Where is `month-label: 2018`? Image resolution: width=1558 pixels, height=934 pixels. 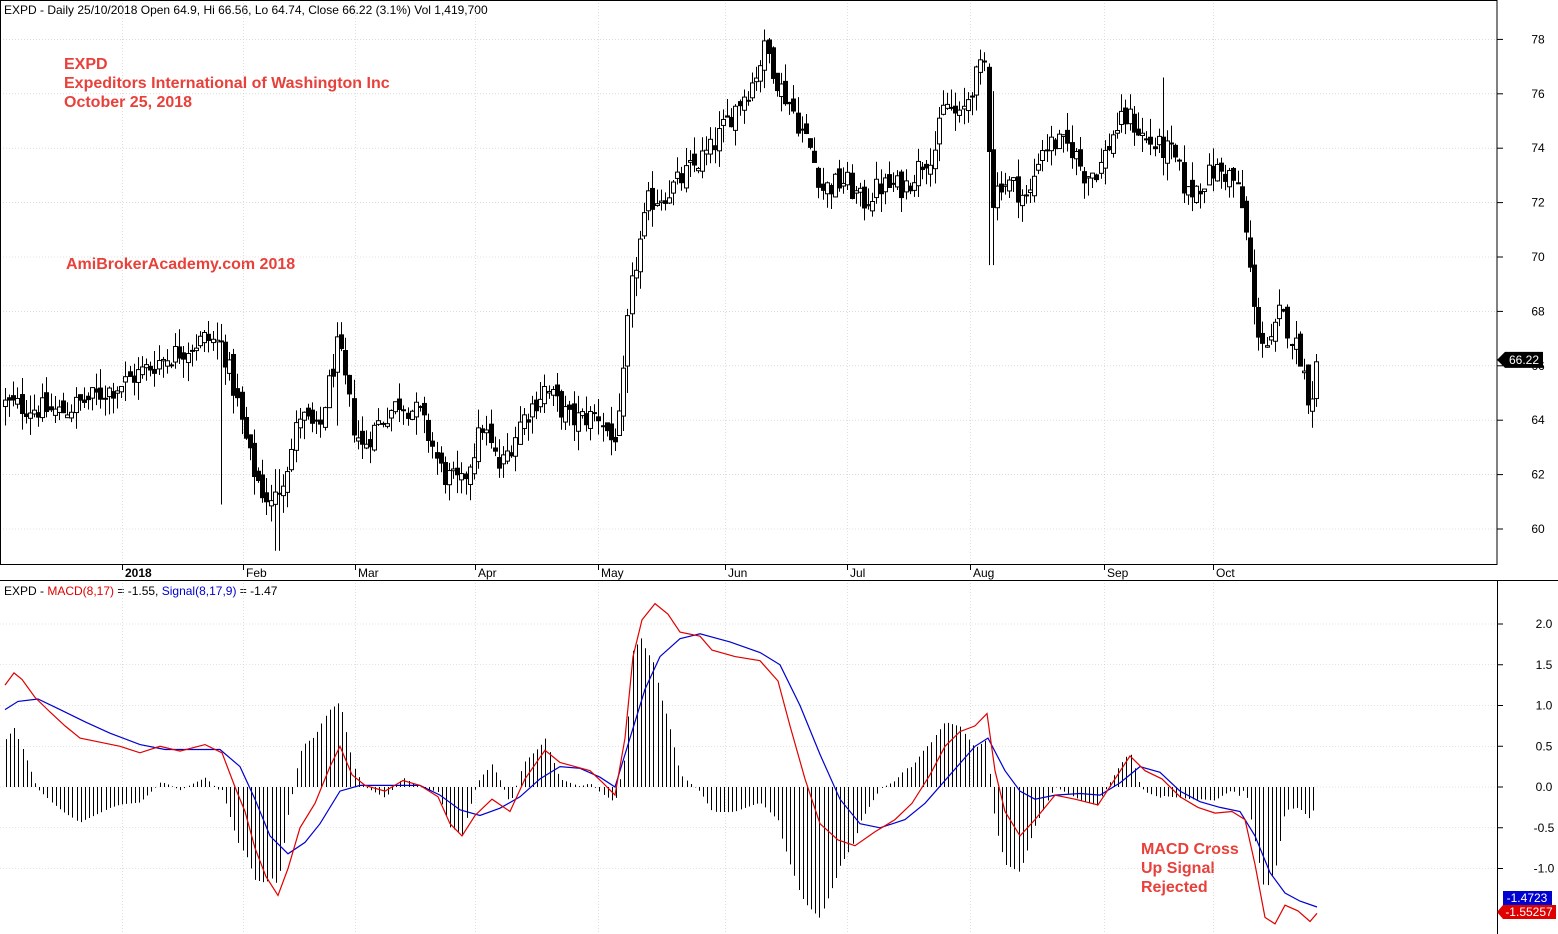 month-label: 2018 is located at coordinates (138, 573).